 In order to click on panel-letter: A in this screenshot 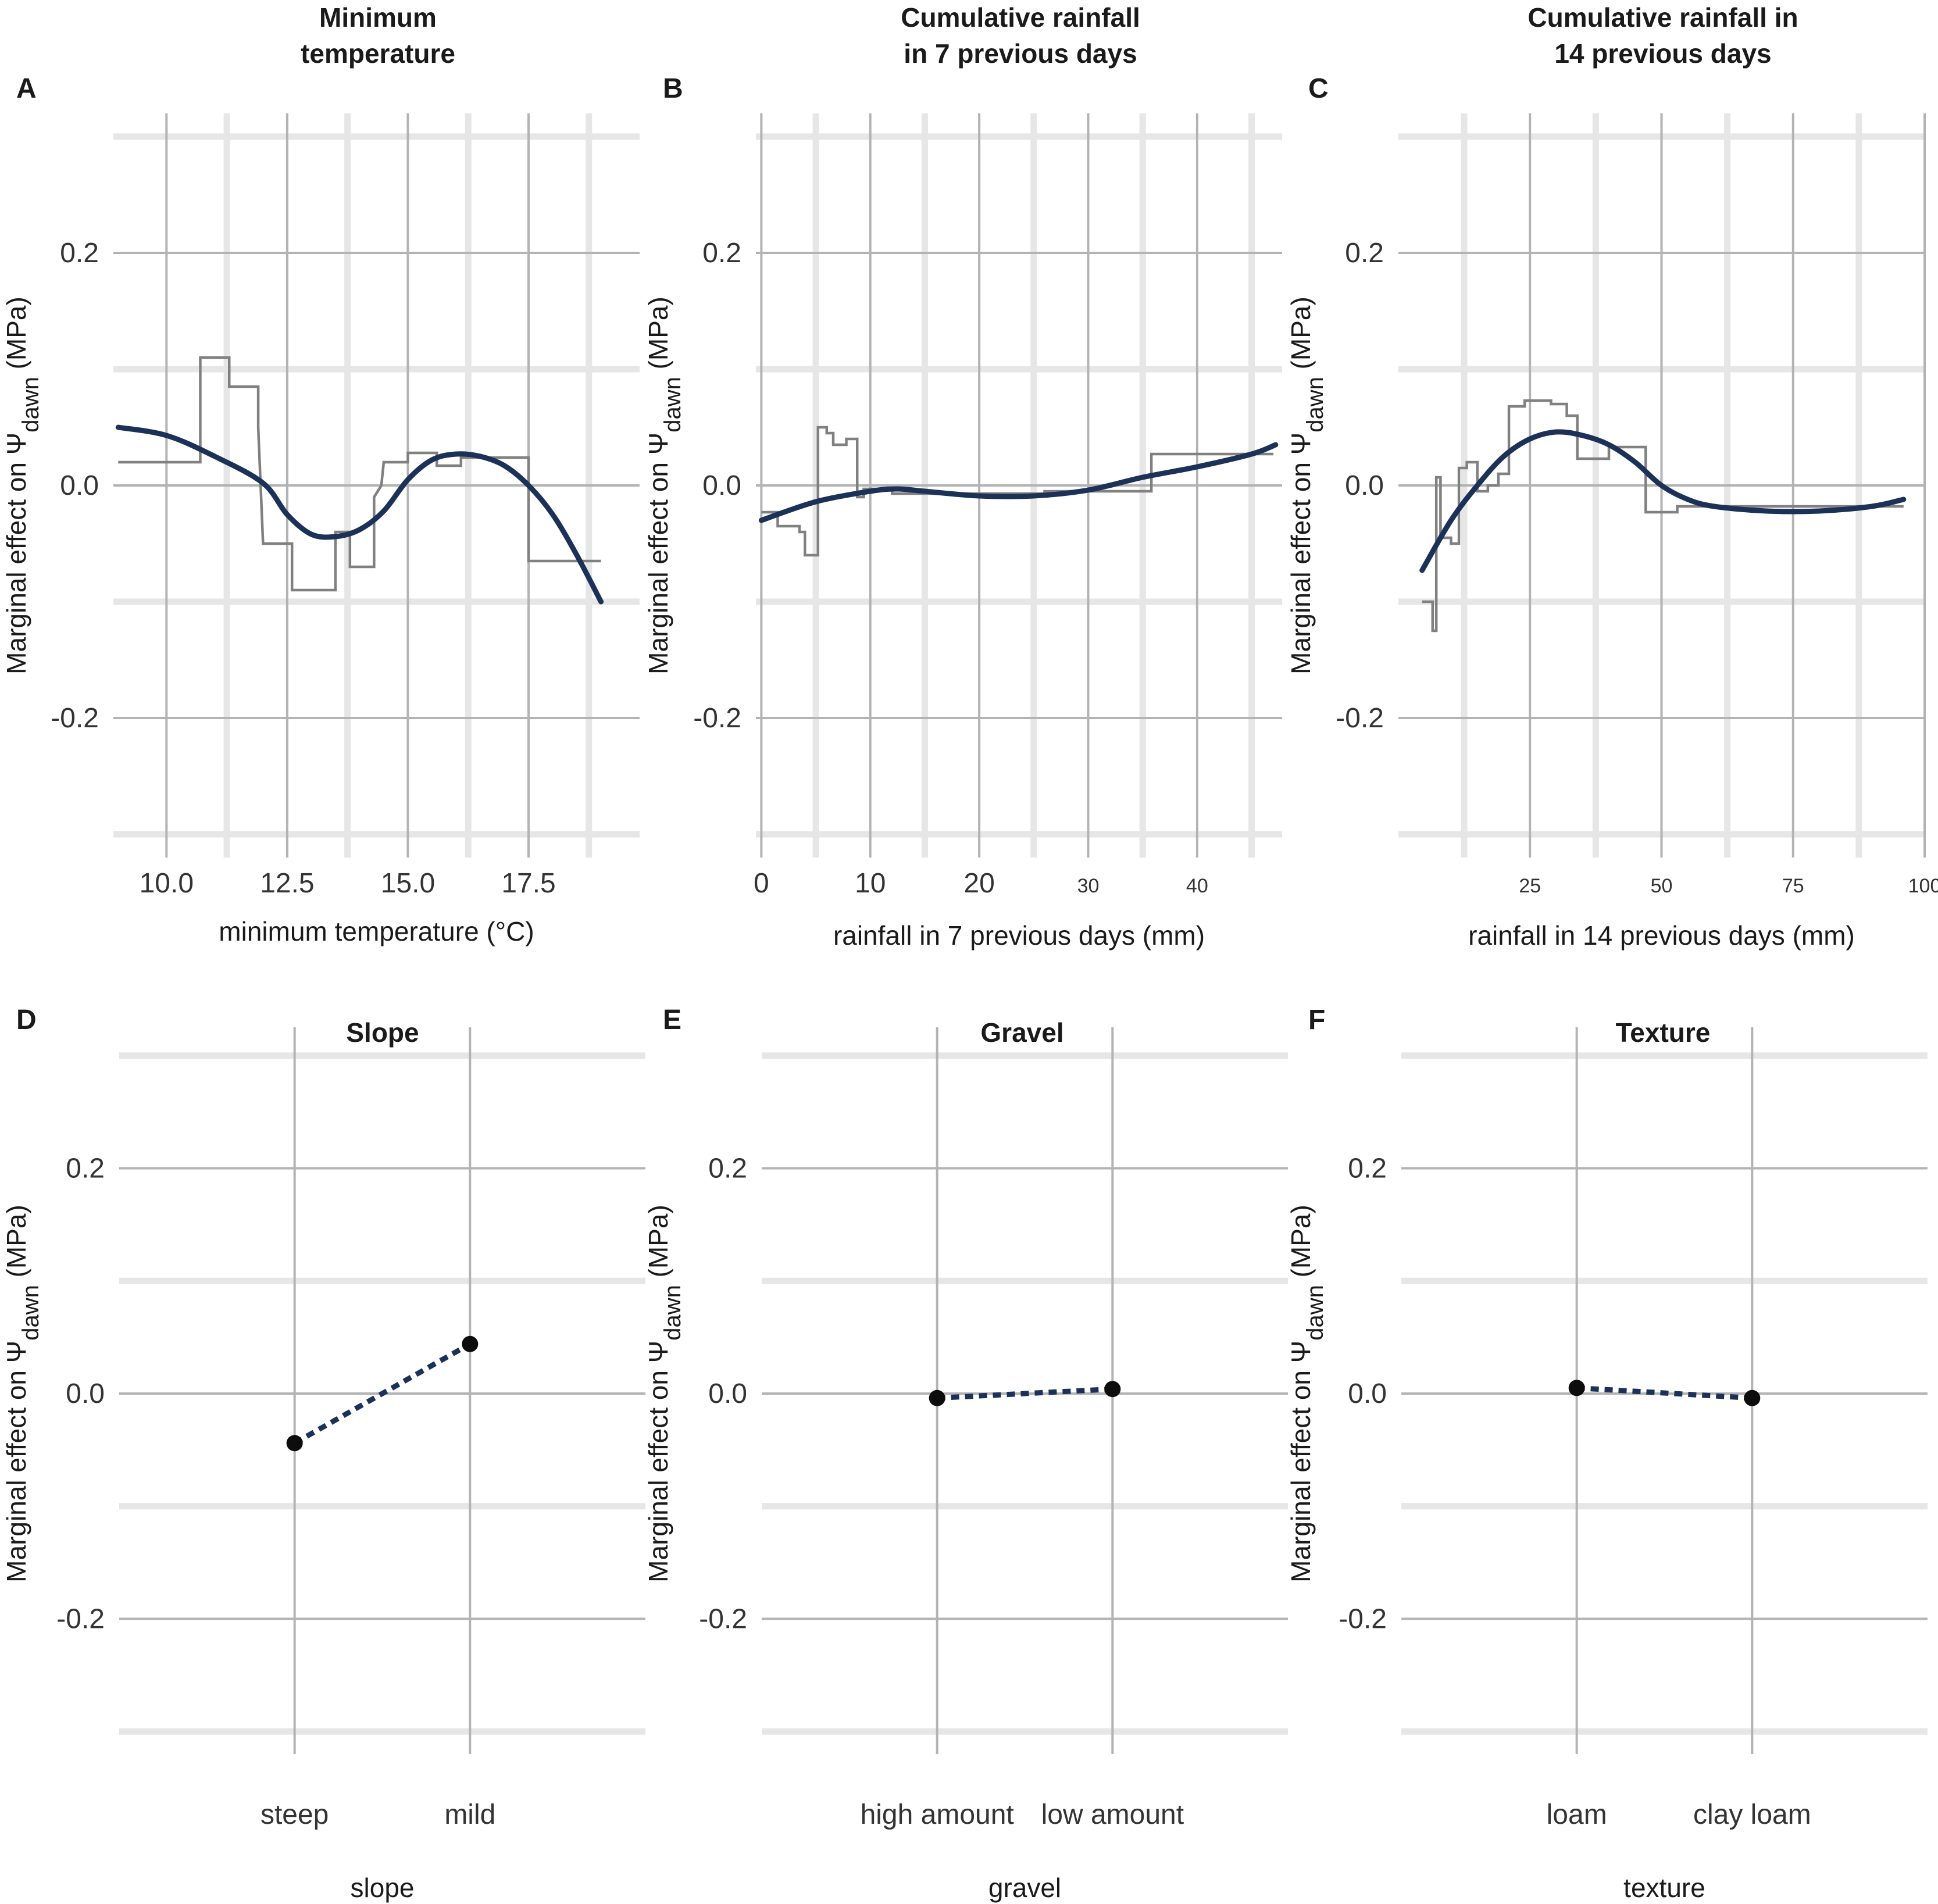, I will do `click(27, 88)`.